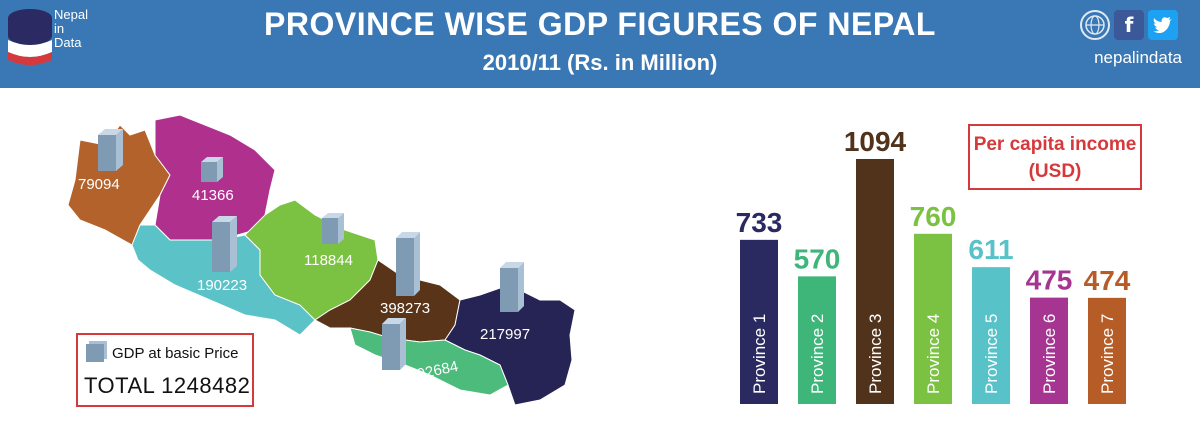 This screenshot has height=422, width=1200. What do you see at coordinates (84, 29) in the screenshot?
I see `logo-text: Nepal in Data` at bounding box center [84, 29].